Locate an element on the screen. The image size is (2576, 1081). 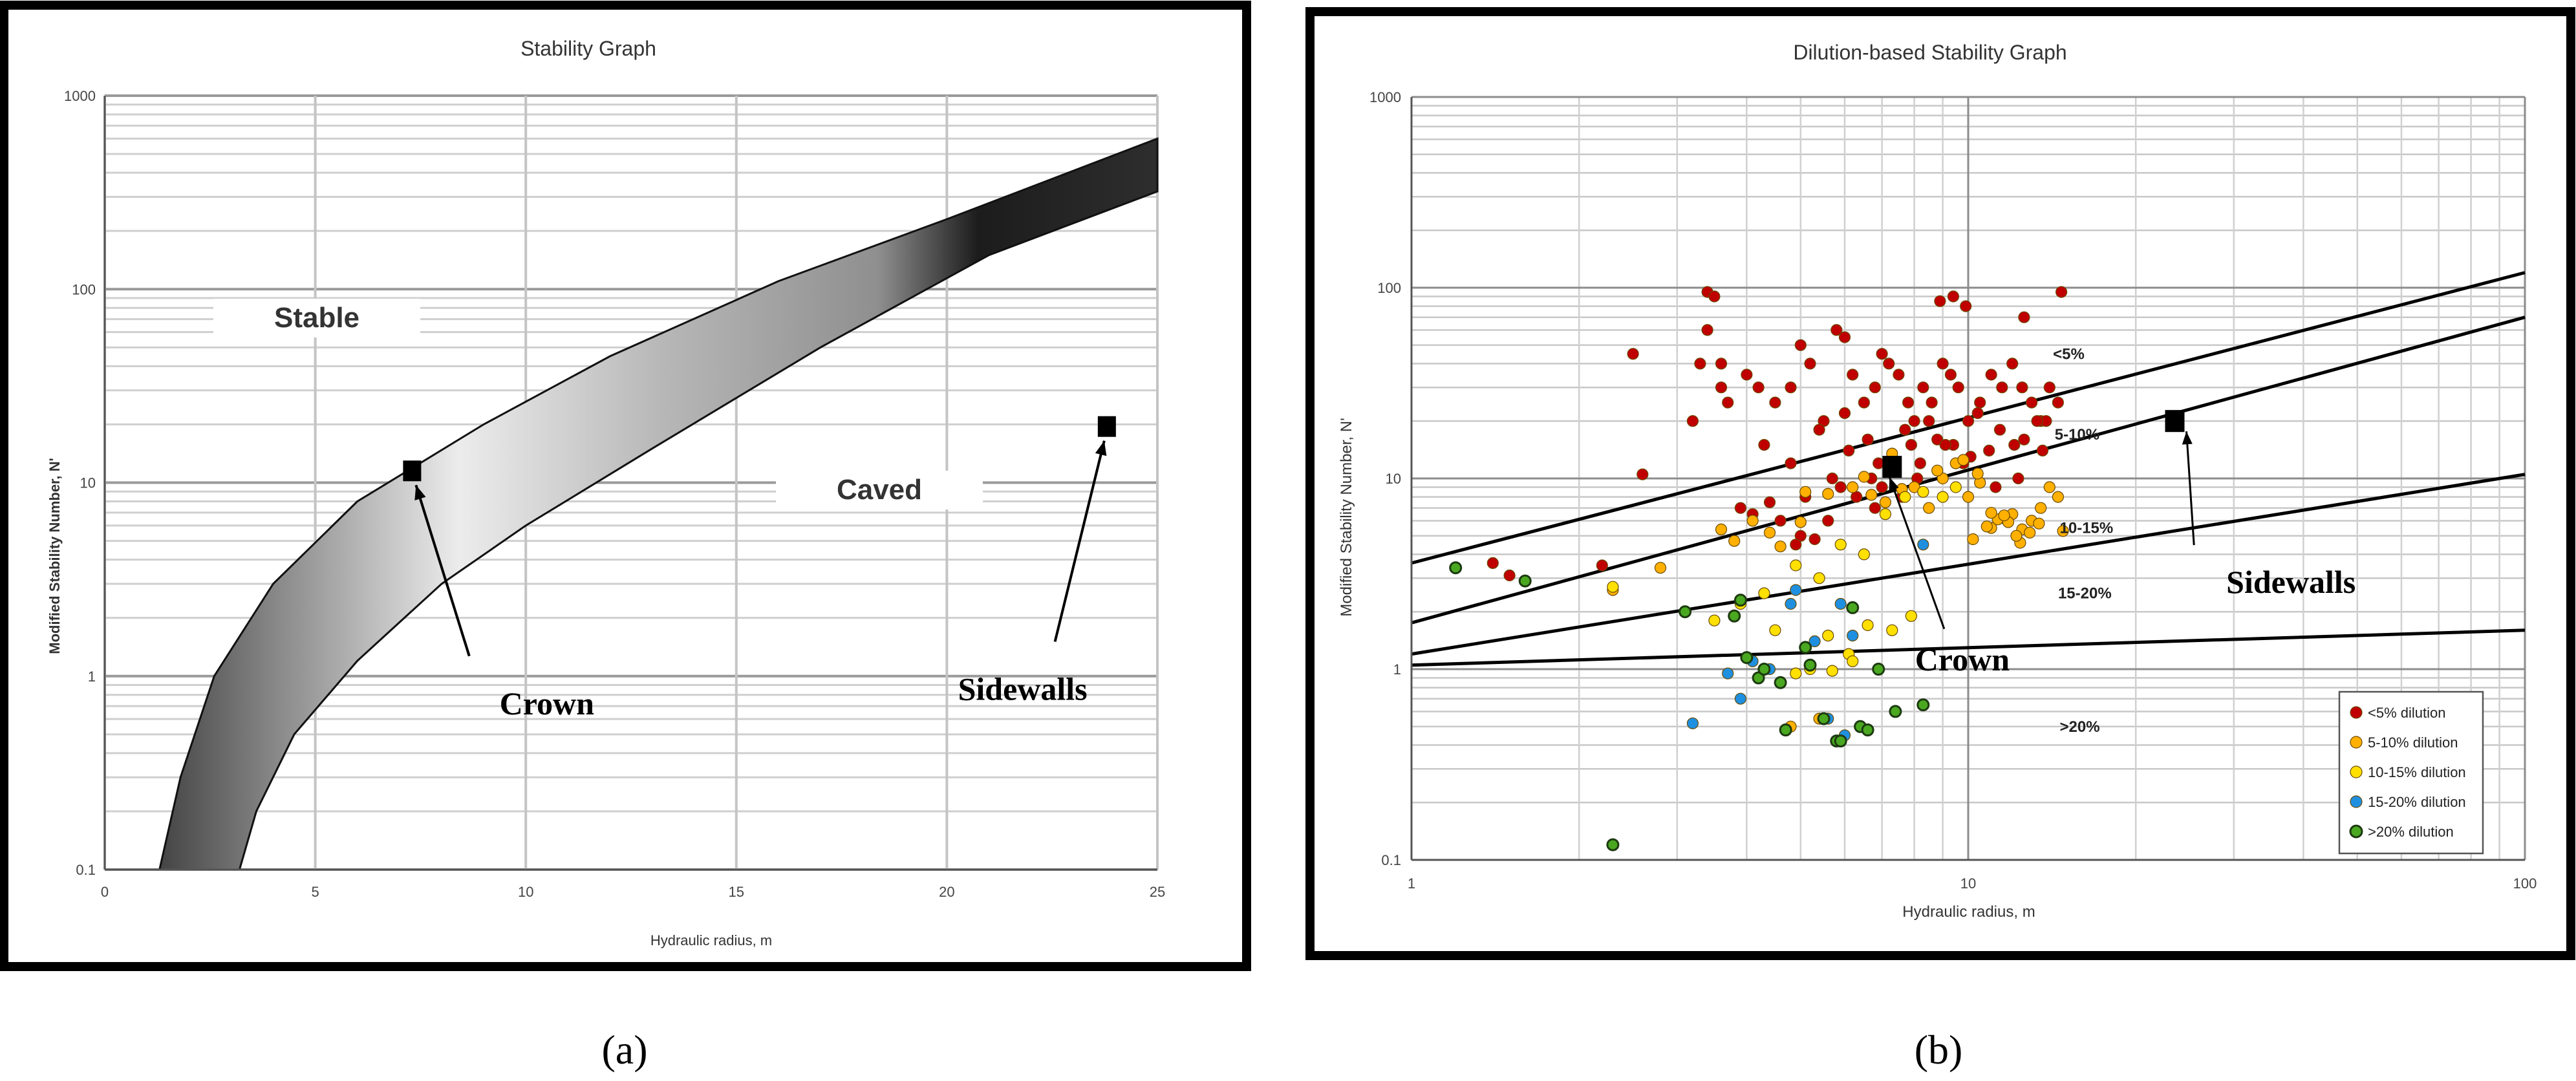
panel-a-sidewalls-label: Sidewalls is located at coordinates (1023, 688).